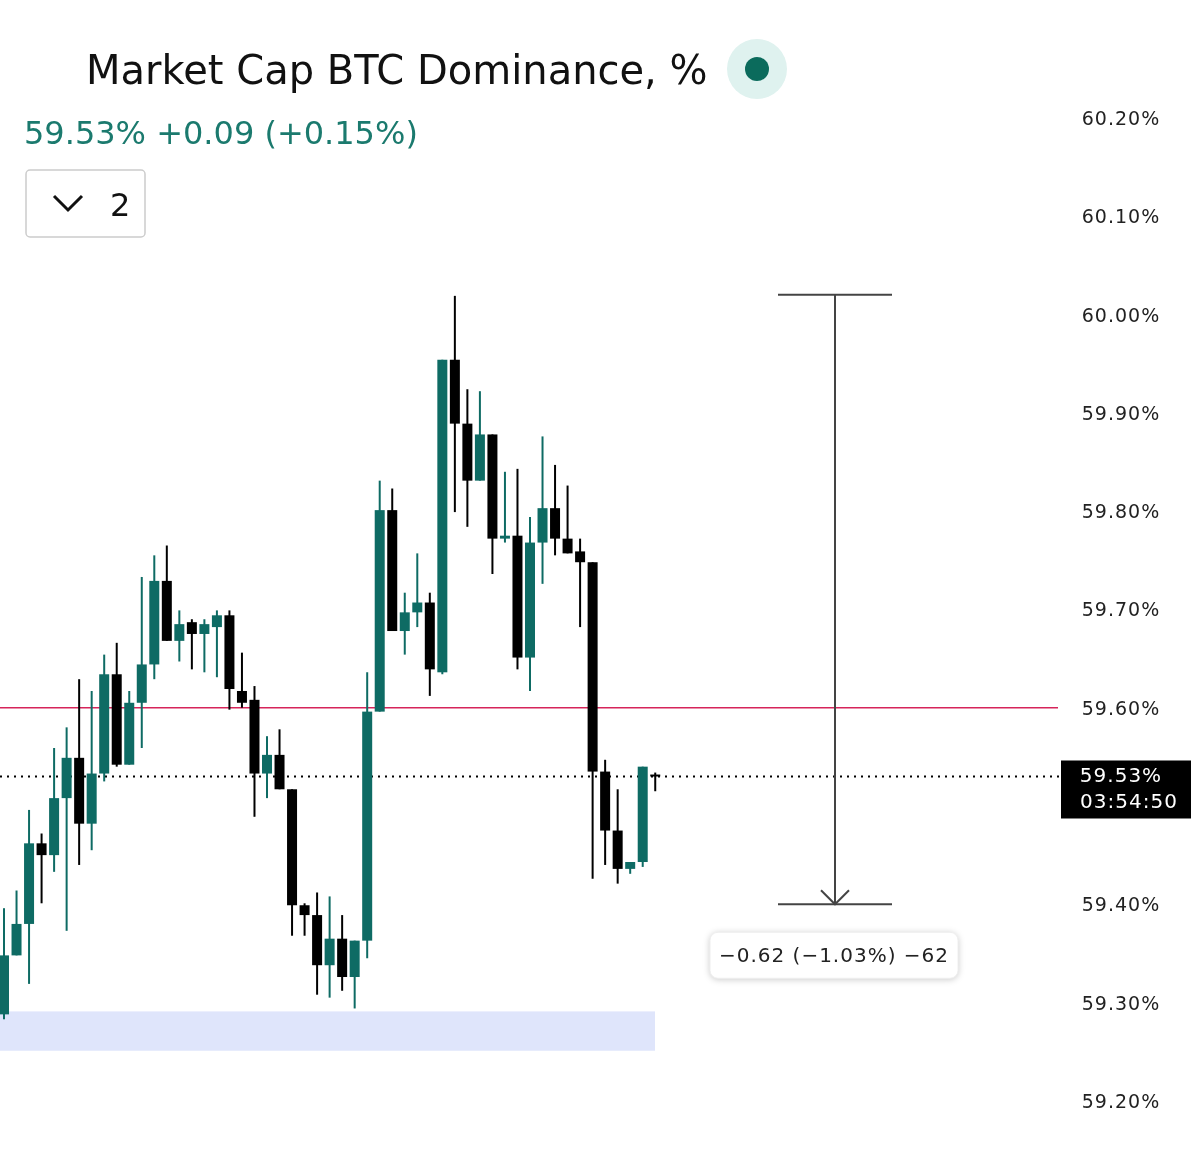 This screenshot has width=1200, height=1150. Describe the element at coordinates (221, 133) in the screenshot. I see `text: 59.53% +0.09 (+0.15%)` at that location.